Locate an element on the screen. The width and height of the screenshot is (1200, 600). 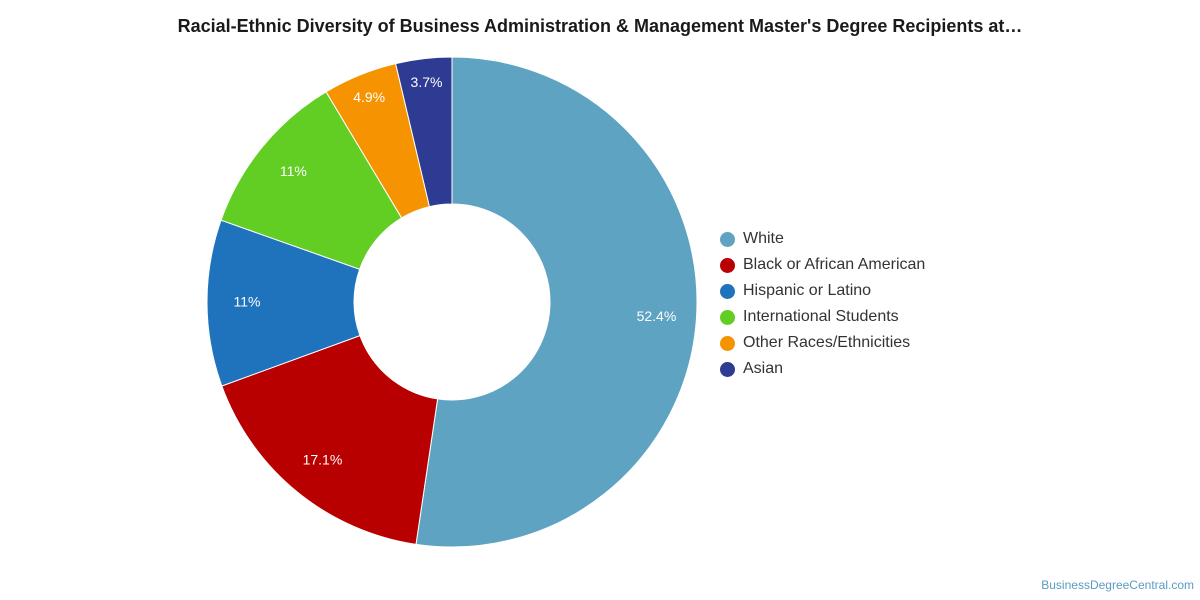
legend-item-4: Other Races/Ethnicities is located at coordinates (822, 343).